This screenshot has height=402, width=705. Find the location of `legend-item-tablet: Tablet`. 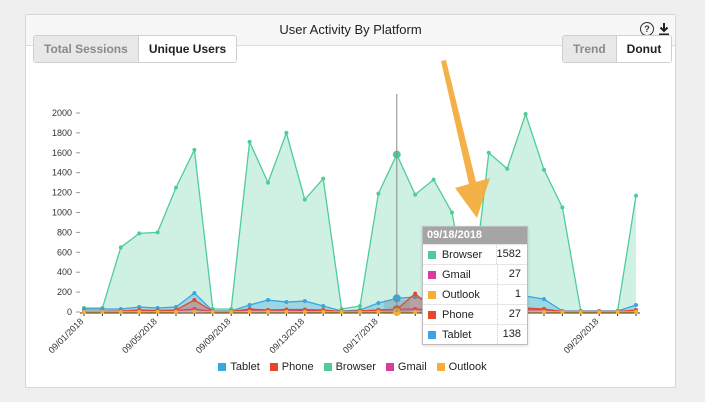

legend-item-tablet: Tablet is located at coordinates (239, 367).